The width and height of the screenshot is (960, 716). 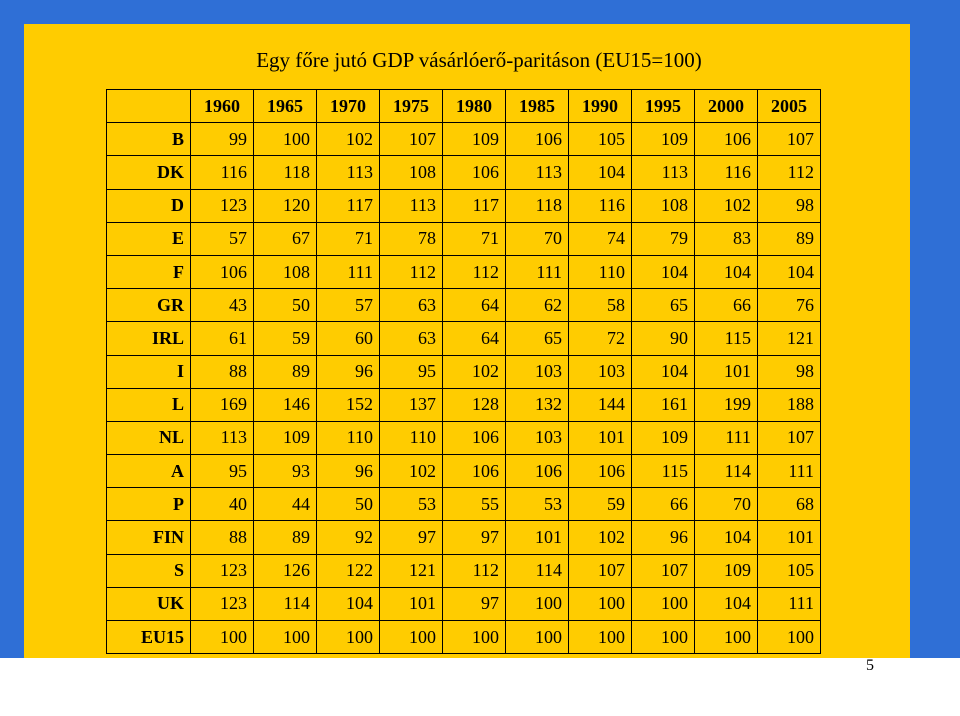 I want to click on table-row: S 123 126 122 121 112 114 107 107 109 105, so click(x=463, y=570).